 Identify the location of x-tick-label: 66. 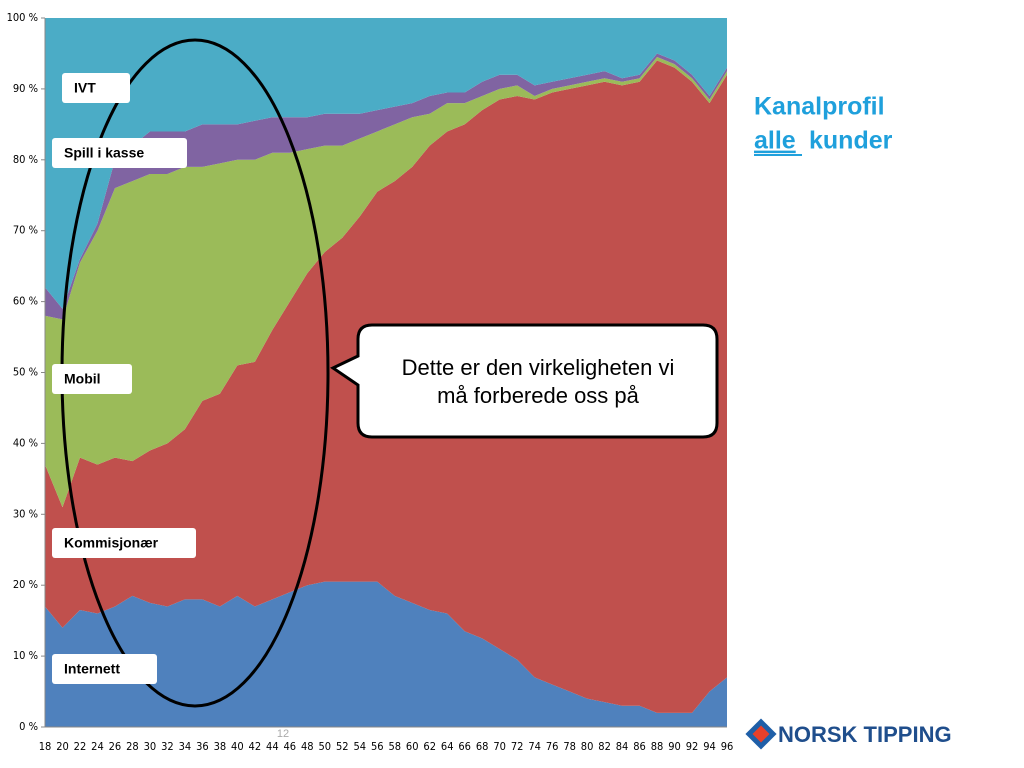
(464, 746).